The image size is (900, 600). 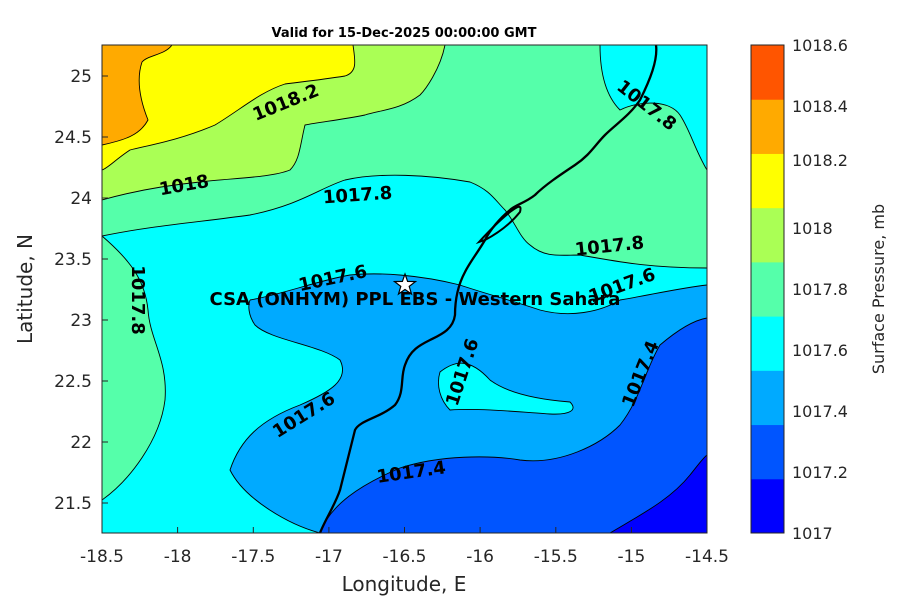 I want to click on contour-label-1017-8-west: 1017.8, so click(x=137, y=299).